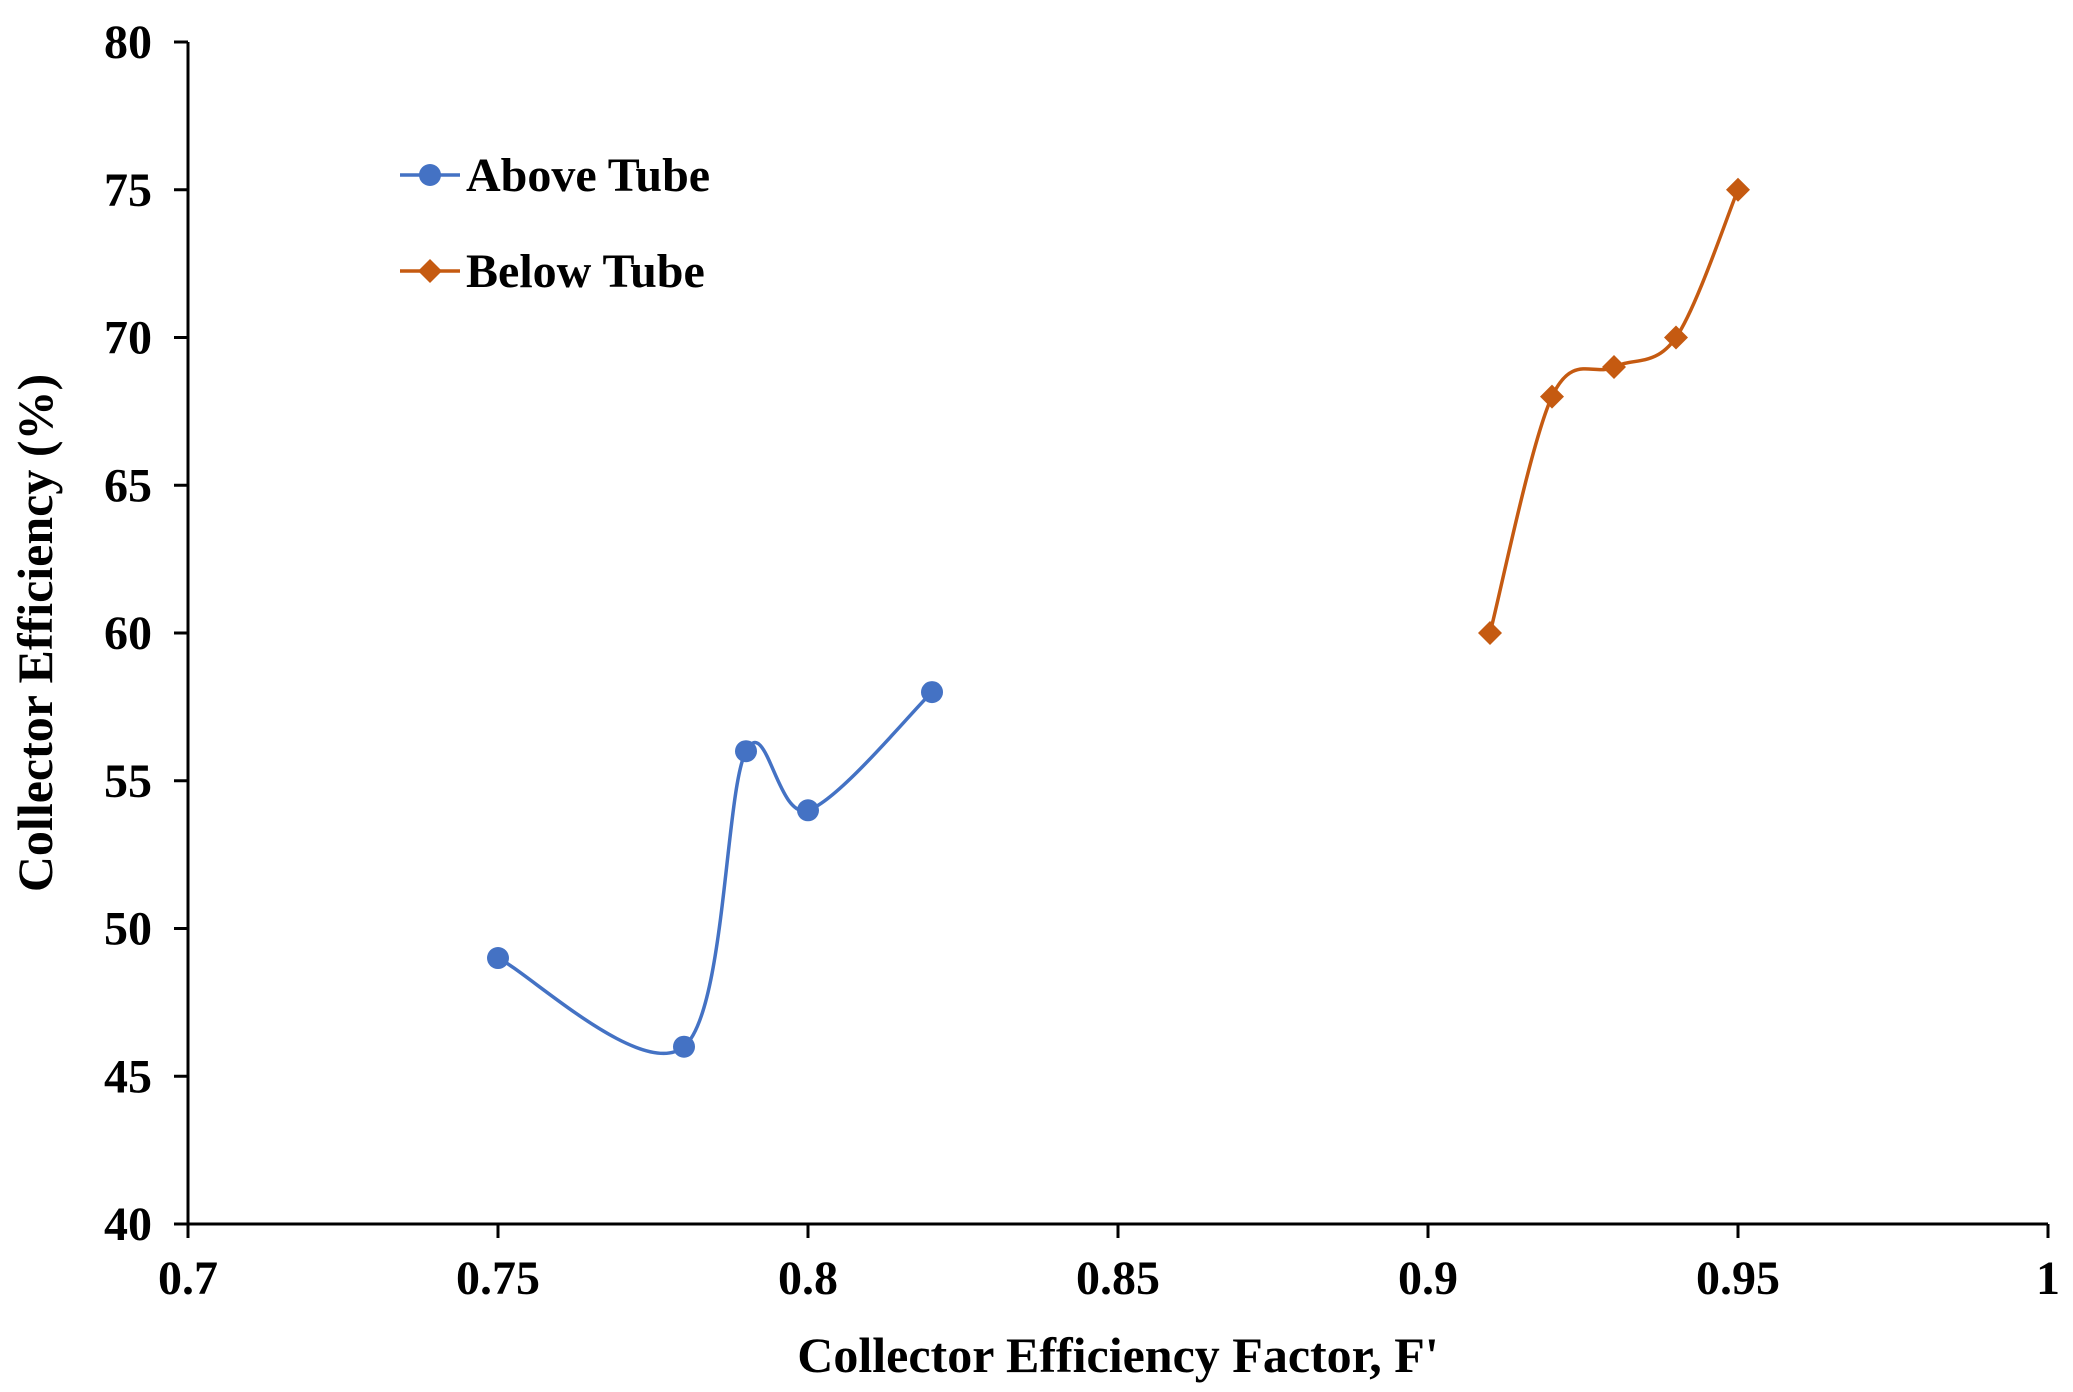 The width and height of the screenshot is (2073, 1392). What do you see at coordinates (128, 42) in the screenshot?
I see `y-tick-label: 80` at bounding box center [128, 42].